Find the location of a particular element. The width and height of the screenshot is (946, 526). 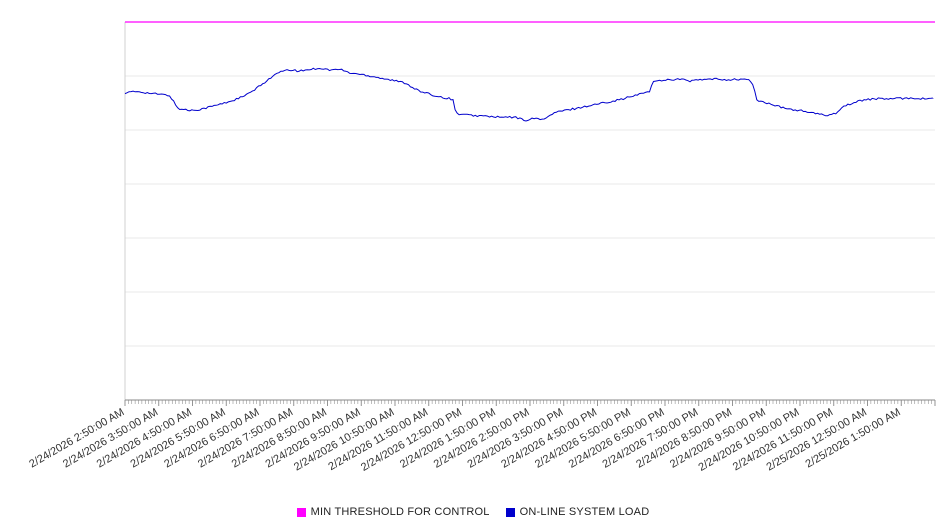

legend-label-online-load: ON-LINE SYSTEM LOAD is located at coordinates (584, 512).